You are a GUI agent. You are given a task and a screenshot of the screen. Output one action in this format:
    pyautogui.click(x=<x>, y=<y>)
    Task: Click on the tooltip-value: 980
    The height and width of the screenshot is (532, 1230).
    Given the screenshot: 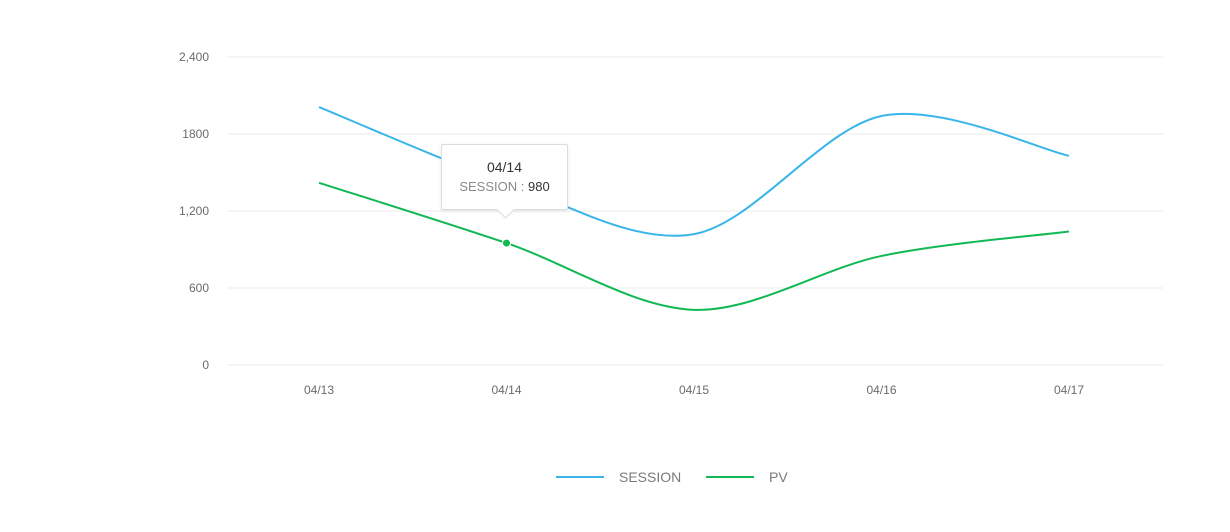 What is the action you would take?
    pyautogui.click(x=538, y=186)
    